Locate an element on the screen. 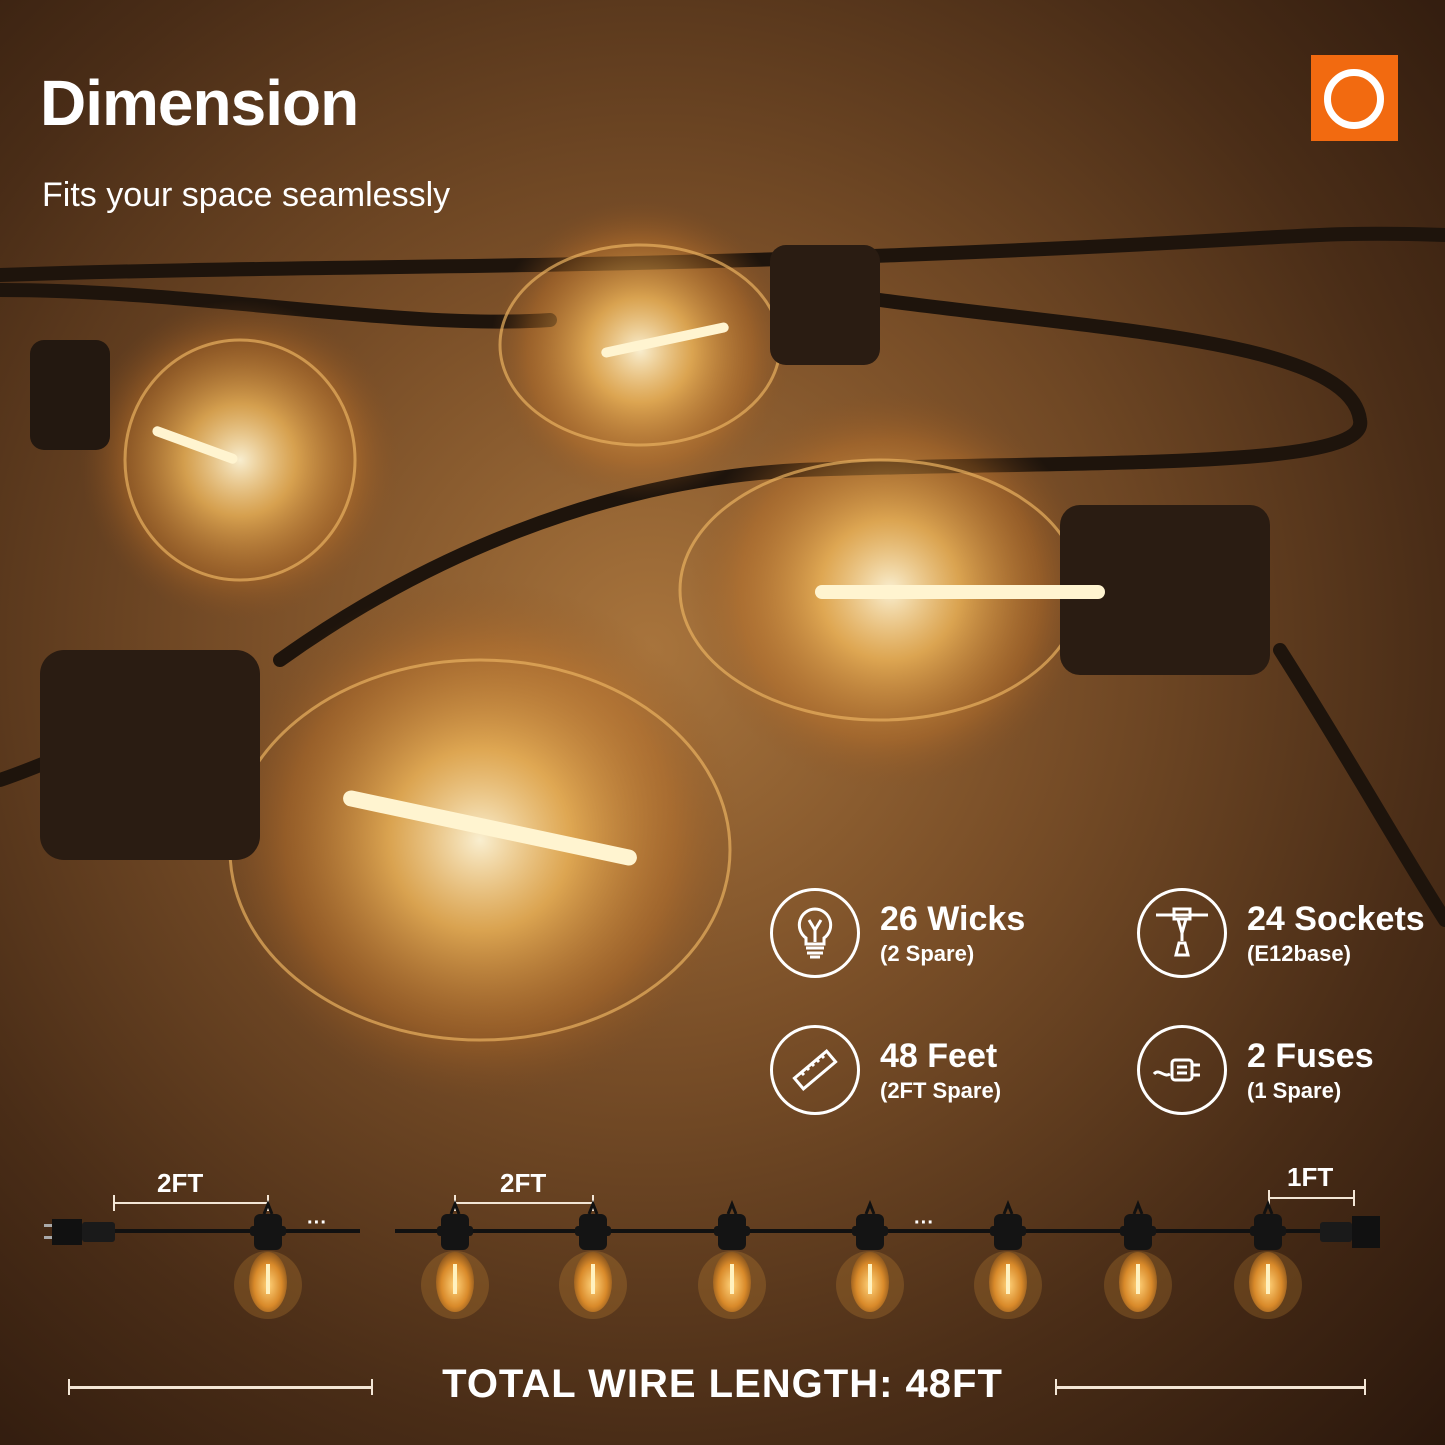 The height and width of the screenshot is (1445, 1445). spacing-length-label: 2FT is located at coordinates (523, 1183).